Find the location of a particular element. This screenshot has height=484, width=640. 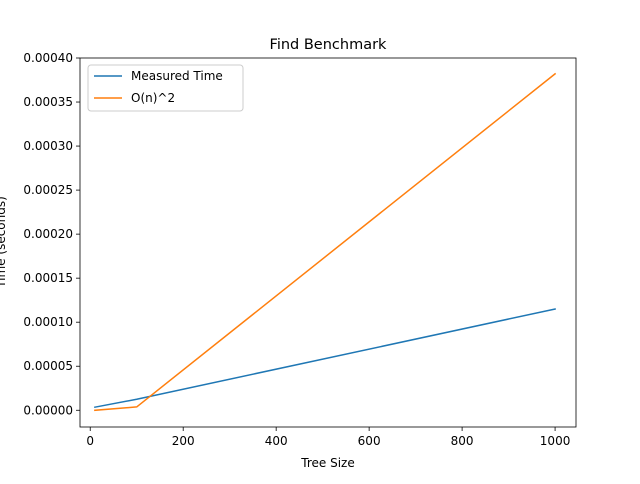

x-tick-label: 0 is located at coordinates (90, 441).